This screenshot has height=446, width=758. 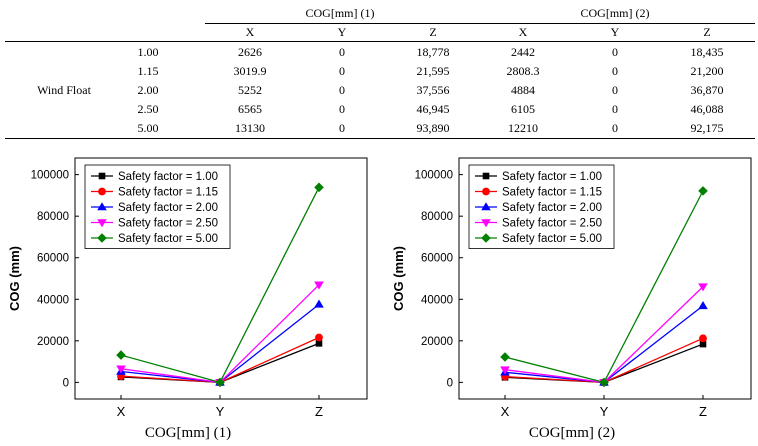 I want to click on table-cell: 2808.3, so click(x=523, y=71).